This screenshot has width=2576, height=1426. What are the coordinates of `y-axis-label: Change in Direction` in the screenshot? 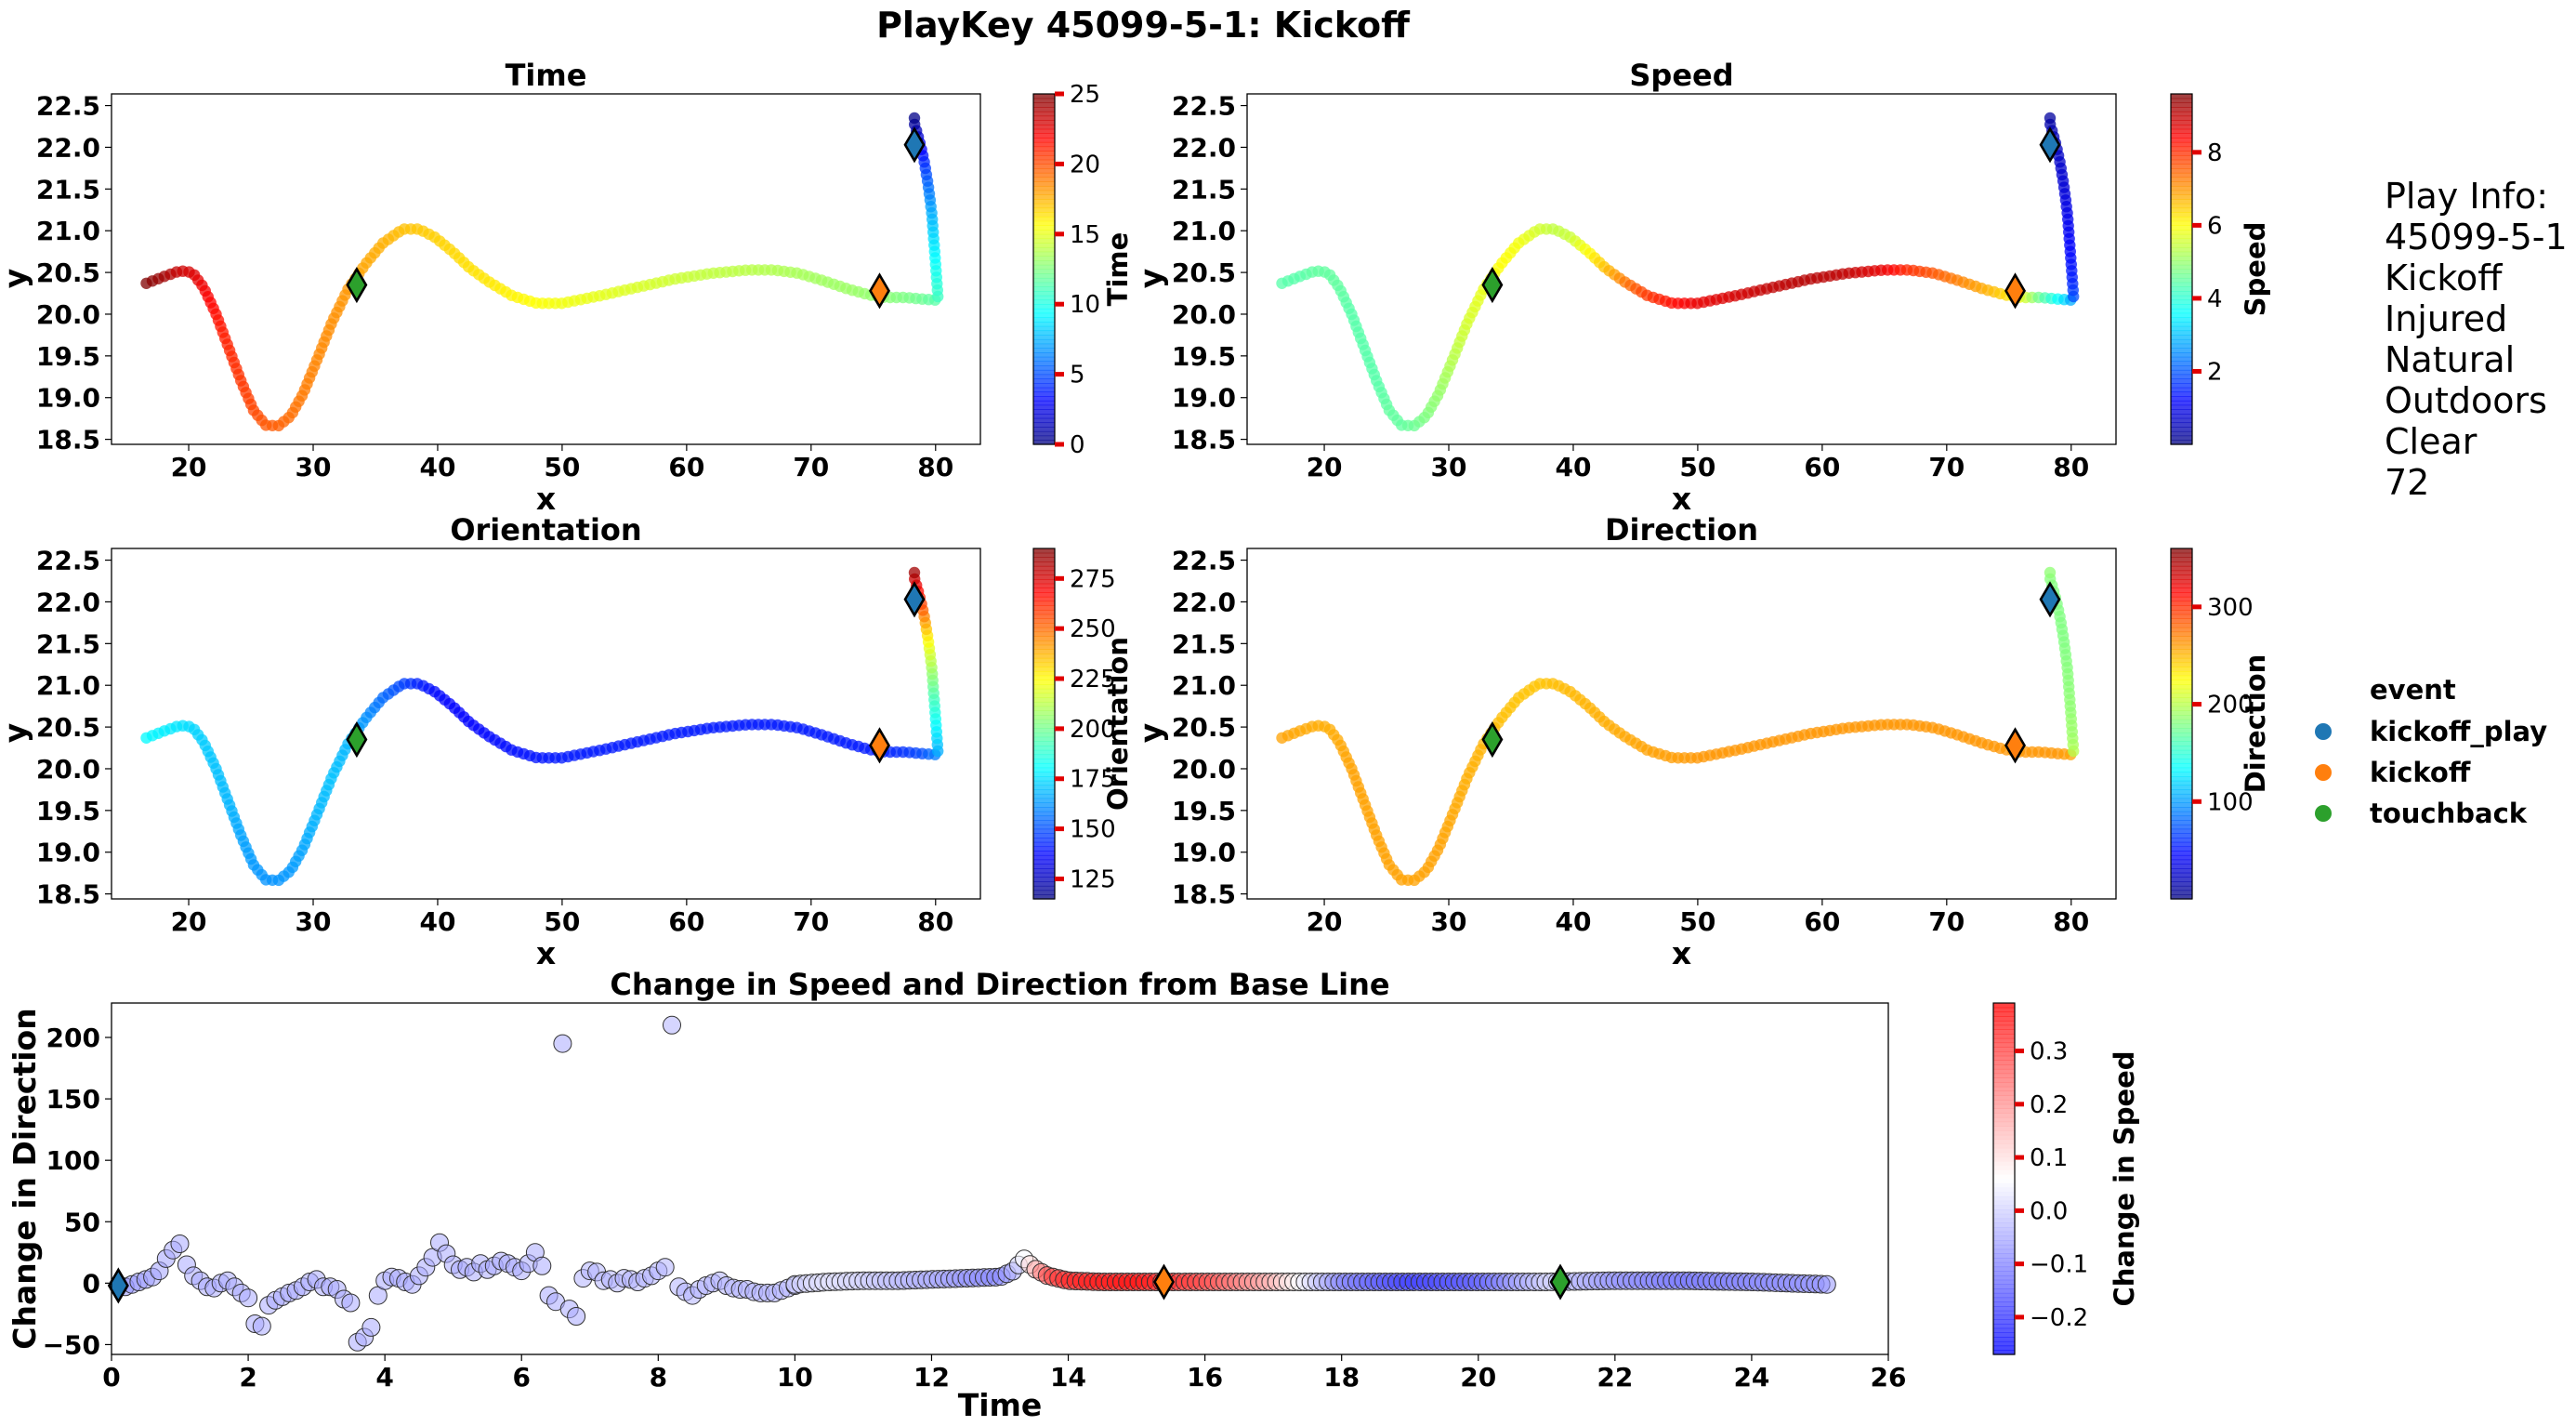 It's located at (25, 1178).